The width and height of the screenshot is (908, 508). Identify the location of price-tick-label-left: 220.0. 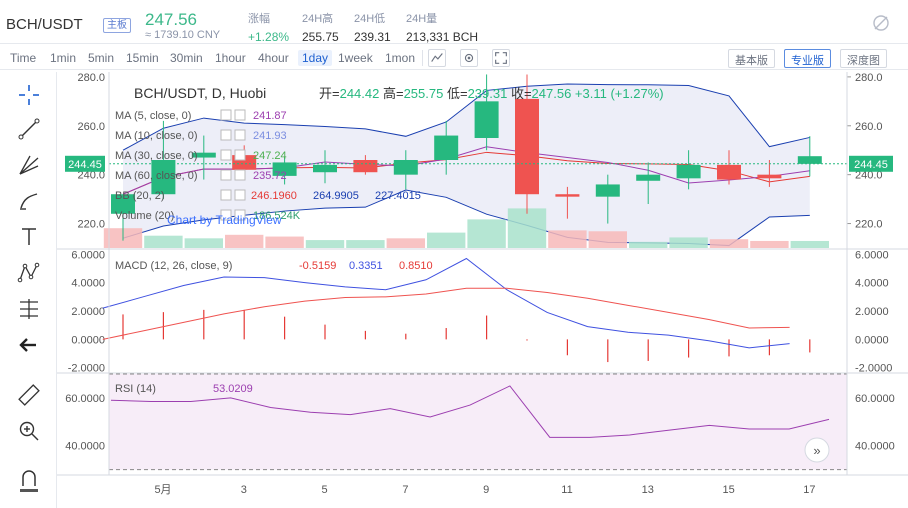
(91, 225).